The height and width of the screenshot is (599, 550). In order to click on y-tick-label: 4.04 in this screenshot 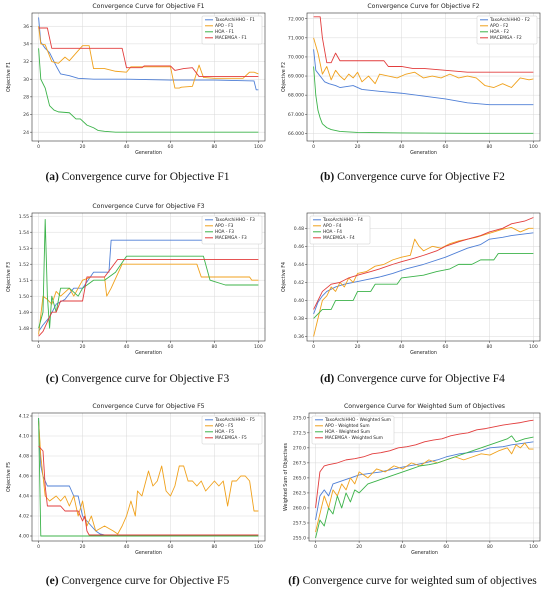, I will do `click(24, 497)`.